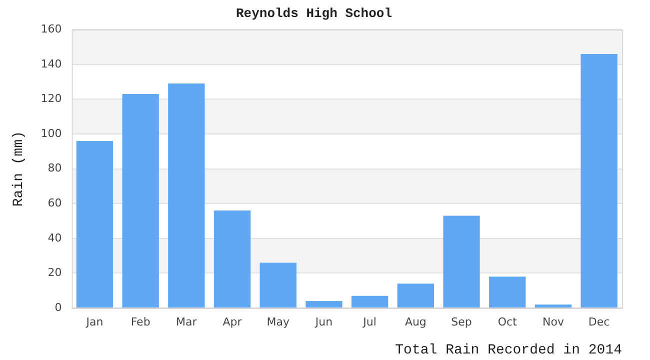  Describe the element at coordinates (58, 307) in the screenshot. I see `y-tick-label: 0` at that location.